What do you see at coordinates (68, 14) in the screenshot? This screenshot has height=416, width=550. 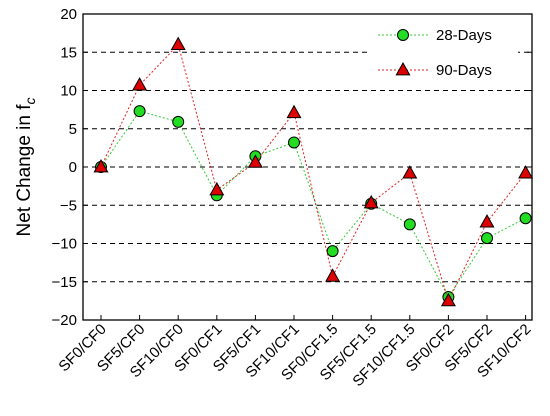 I see `y-tick-label: 20` at bounding box center [68, 14].